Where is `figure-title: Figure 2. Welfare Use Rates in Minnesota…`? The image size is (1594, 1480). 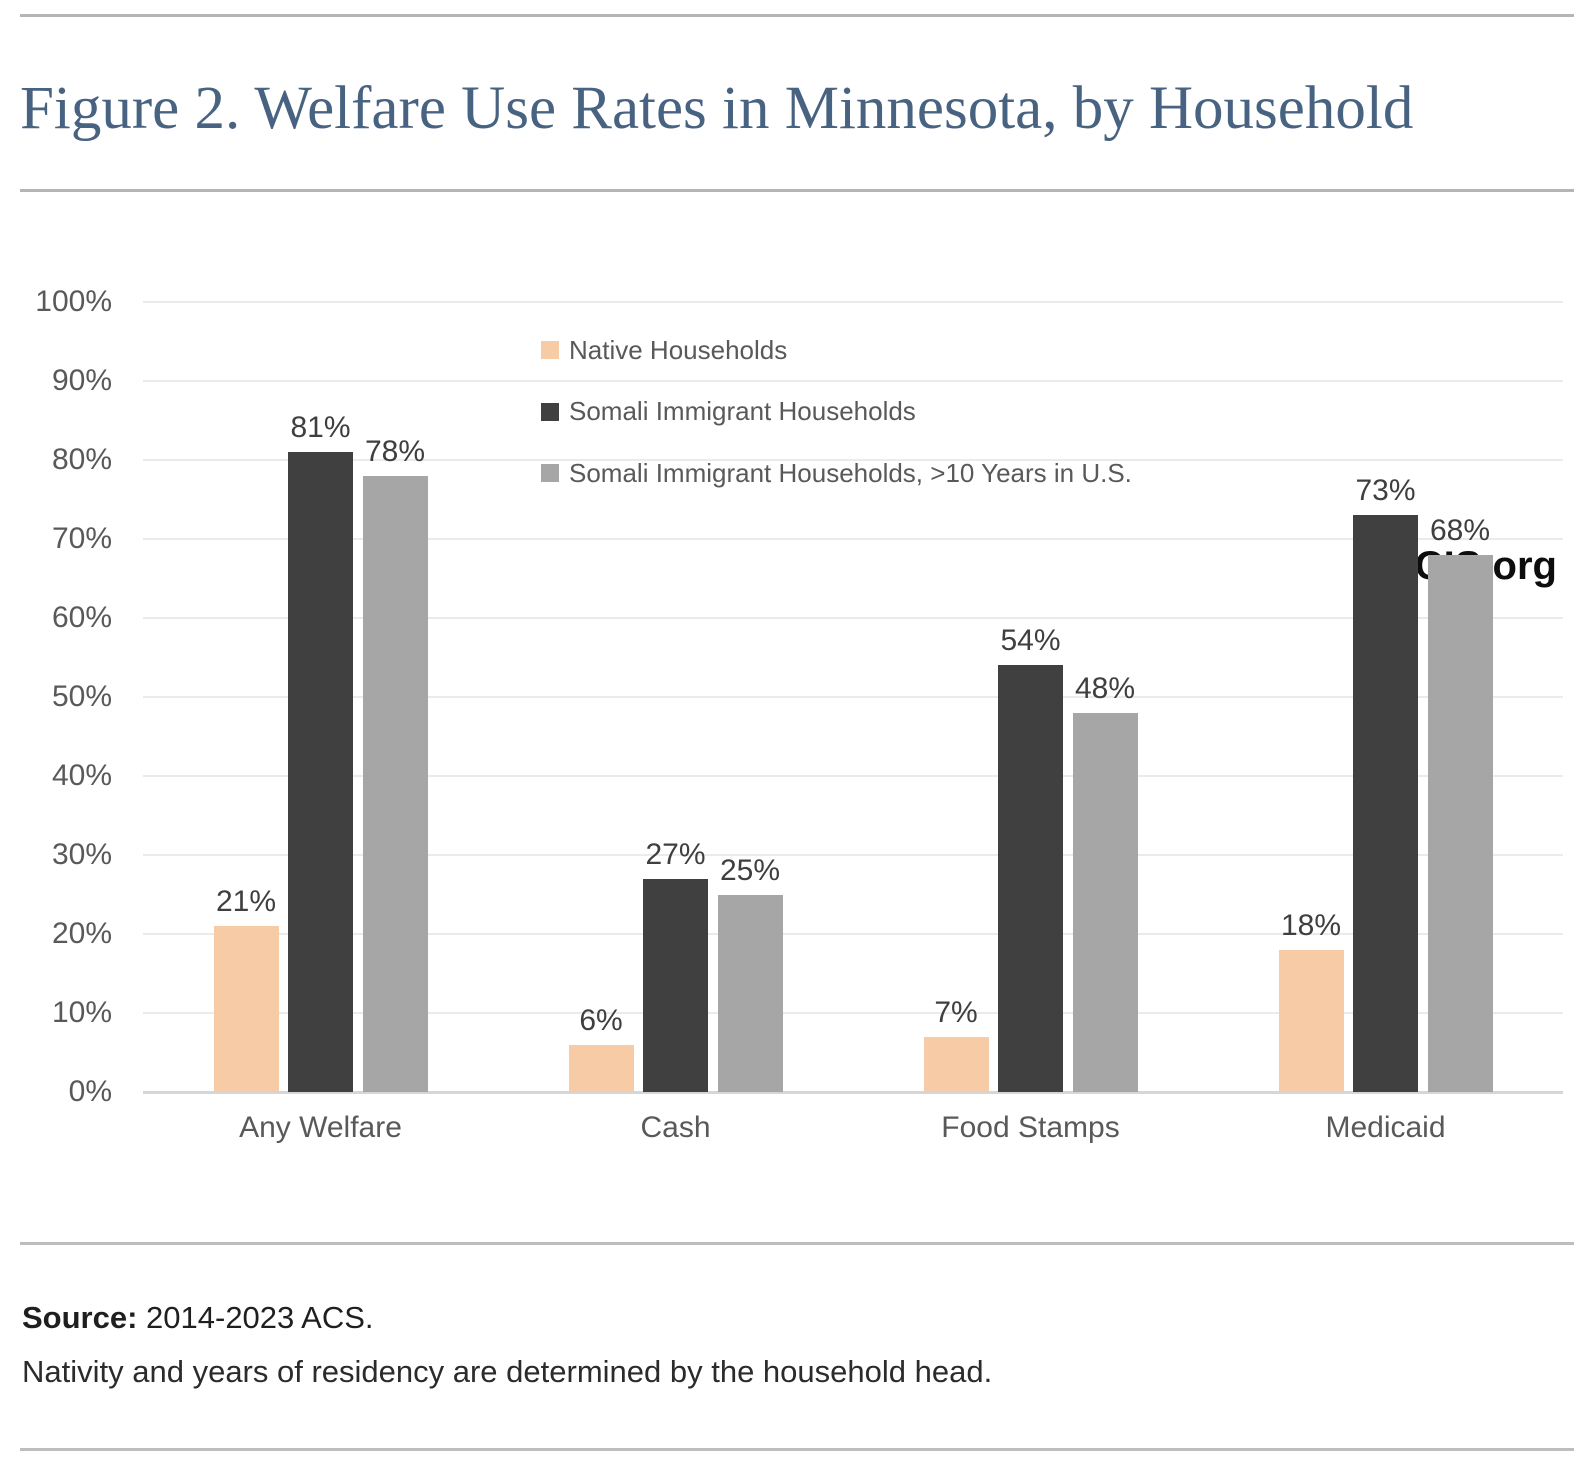
figure-title: Figure 2. Welfare Use Rates in Minnesota… is located at coordinates (717, 108).